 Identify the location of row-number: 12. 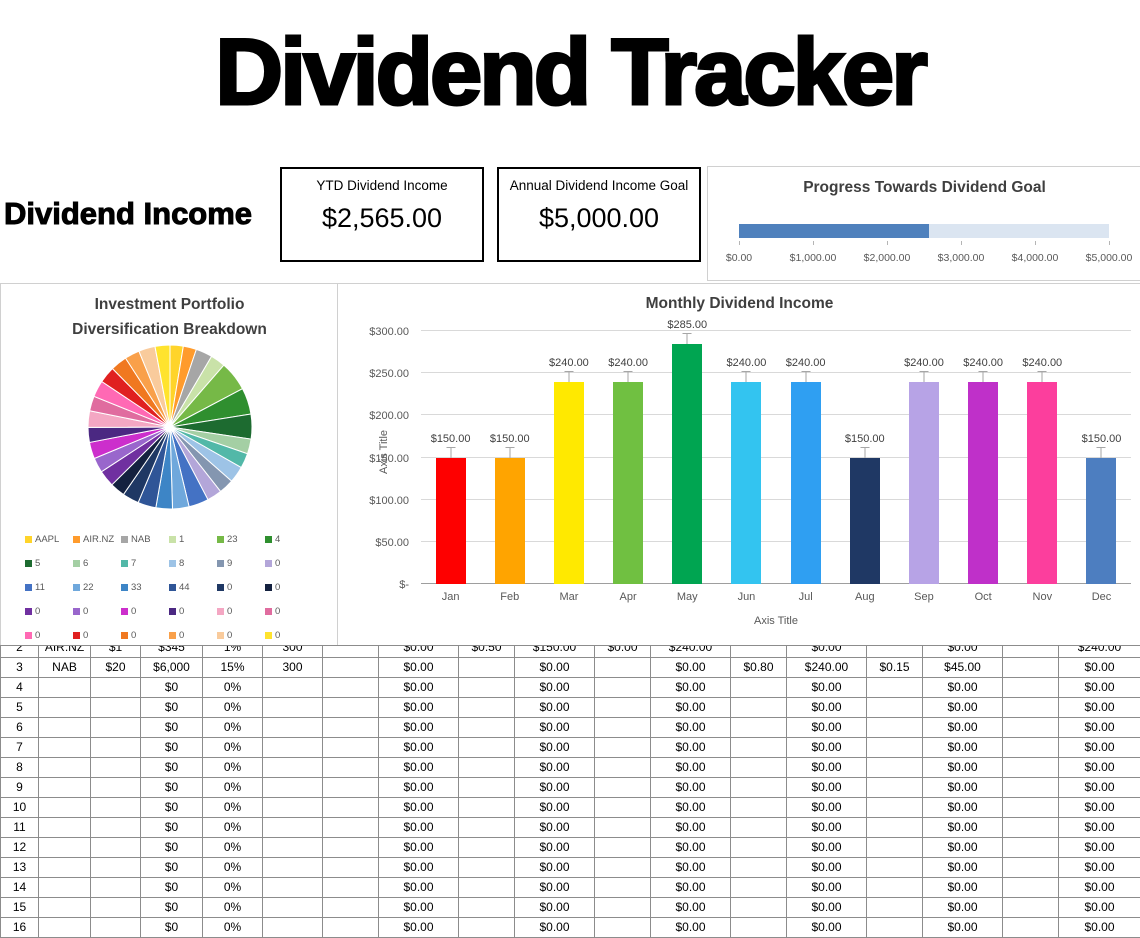
(20, 848).